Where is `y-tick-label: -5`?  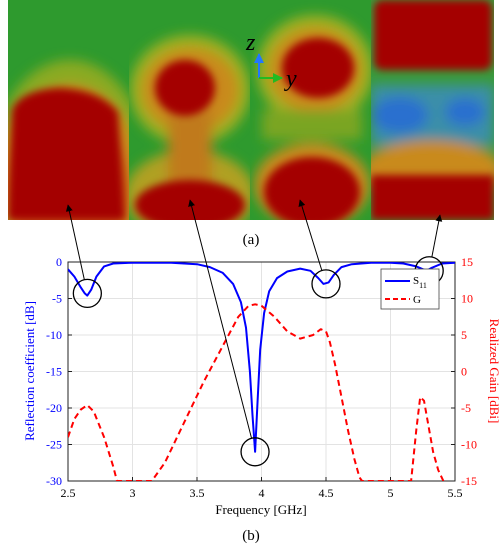
y-tick-label: -5 is located at coordinates (57, 299).